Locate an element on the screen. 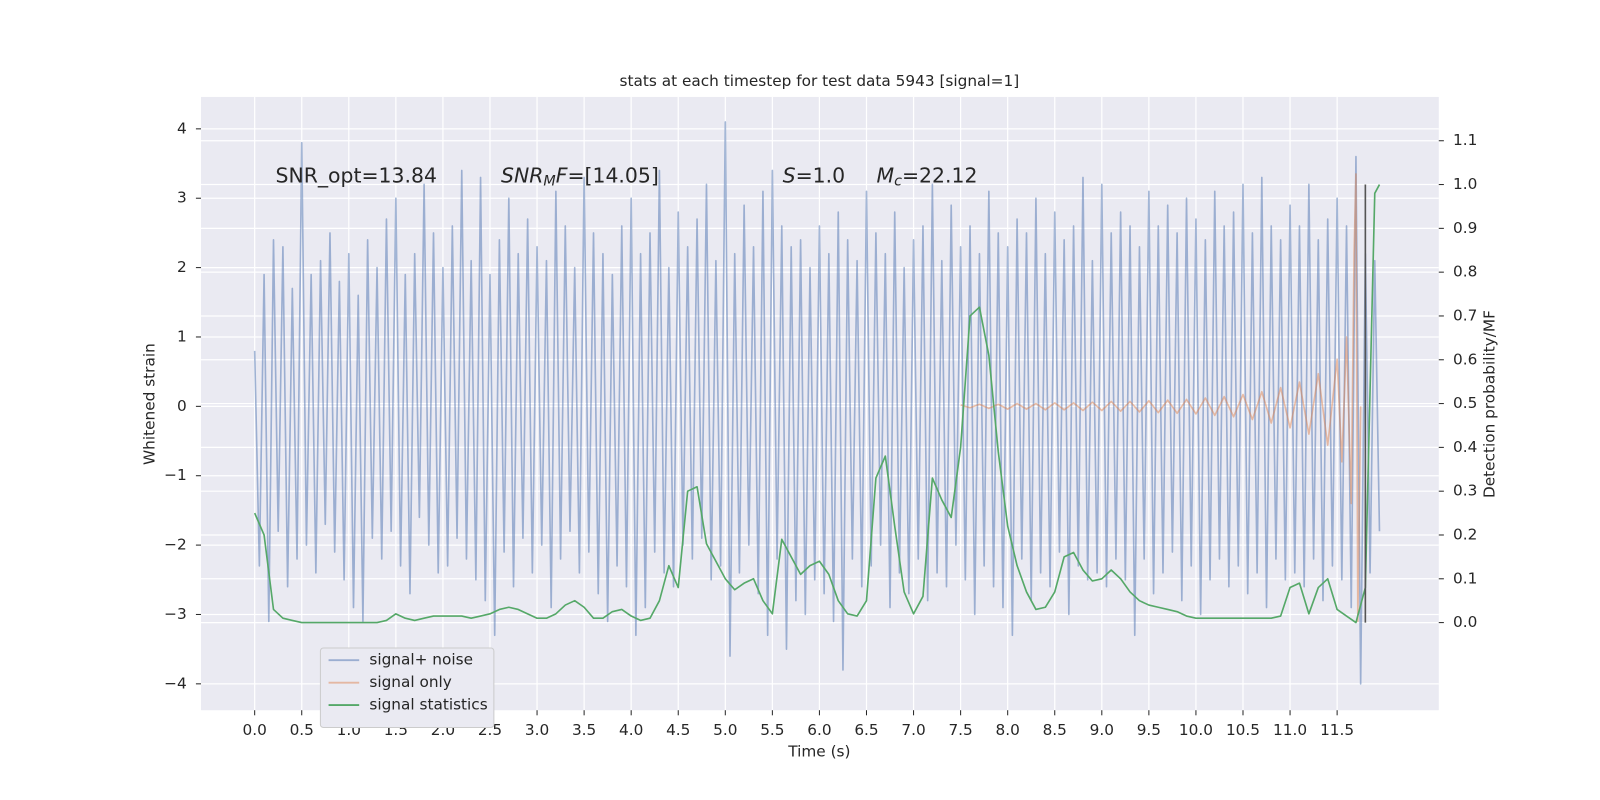  y2-tick-label: 0.3 is located at coordinates (1465, 491).